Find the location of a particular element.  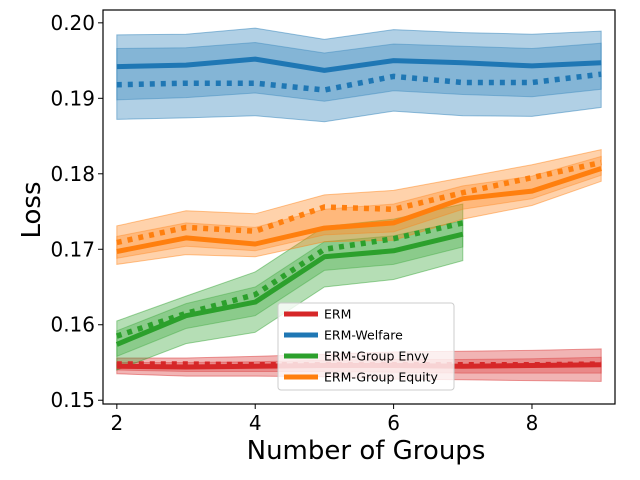

y-axis-title: Loss is located at coordinates (32, 209).